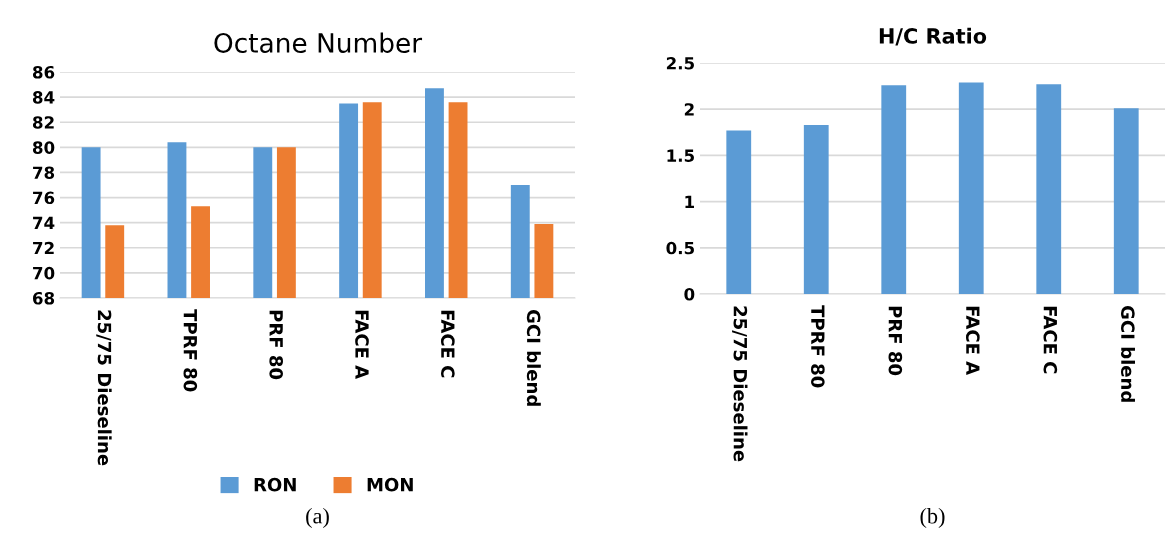  What do you see at coordinates (933, 36) in the screenshot?
I see `chart-title: H/C Ratio` at bounding box center [933, 36].